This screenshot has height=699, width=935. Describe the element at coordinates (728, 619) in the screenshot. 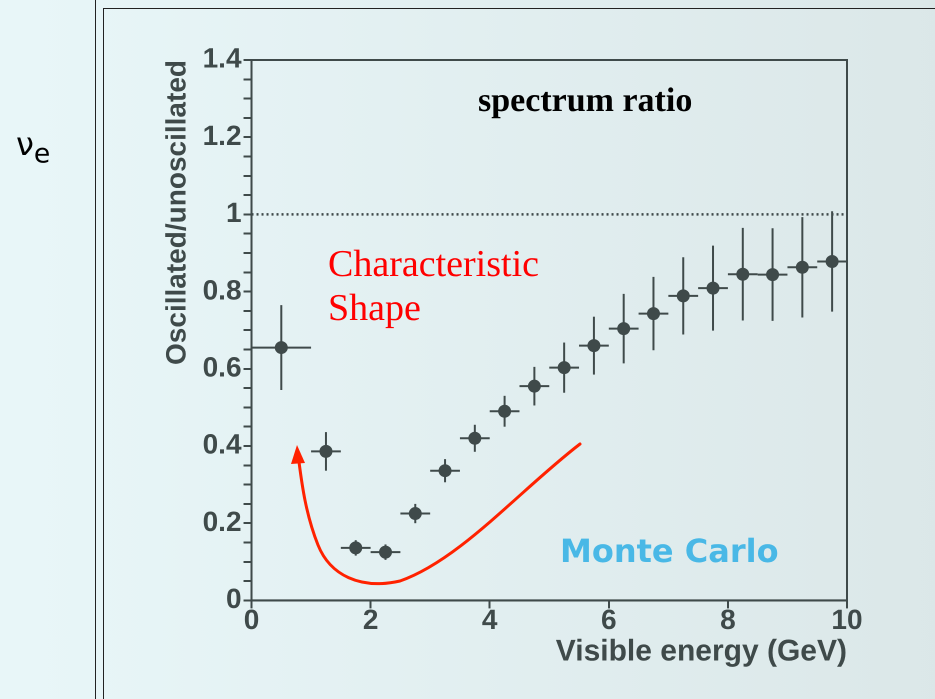

I see `x-tick-label: 8` at that location.